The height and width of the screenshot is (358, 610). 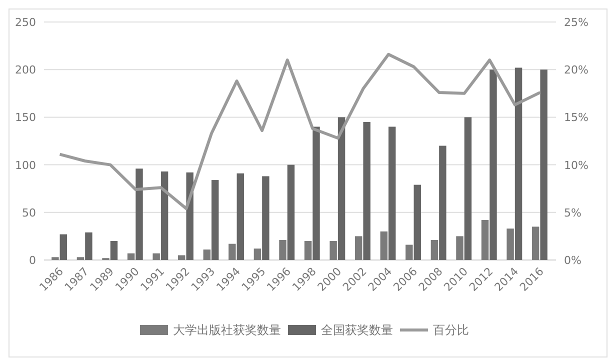 What do you see at coordinates (573, 260) in the screenshot?
I see `y2-tick-label: 0%` at bounding box center [573, 260].